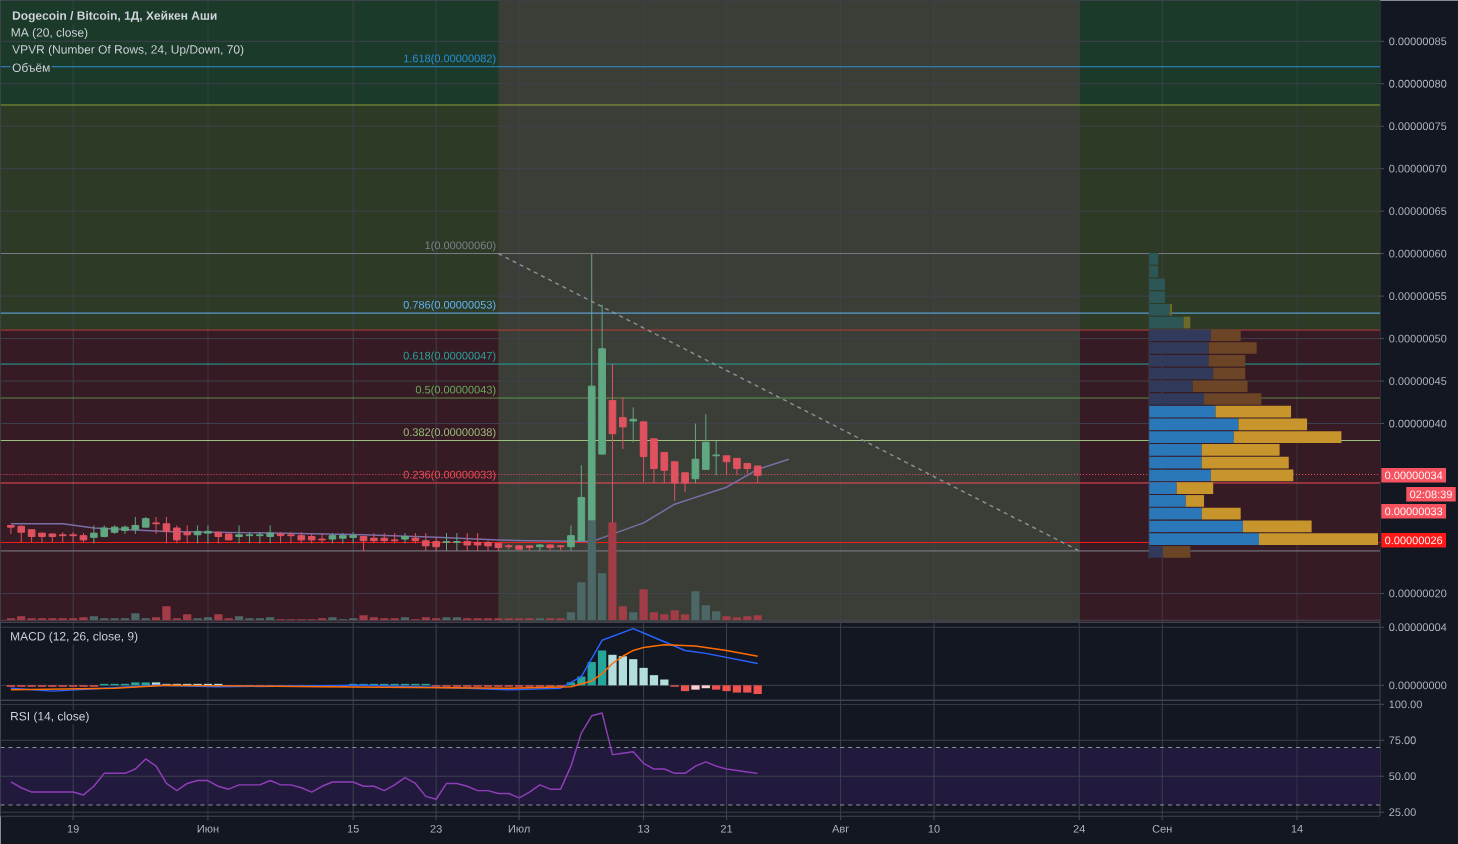 This screenshot has height=844, width=1458. What do you see at coordinates (1079, 828) in the screenshot?
I see `x-tick-label: 24` at bounding box center [1079, 828].